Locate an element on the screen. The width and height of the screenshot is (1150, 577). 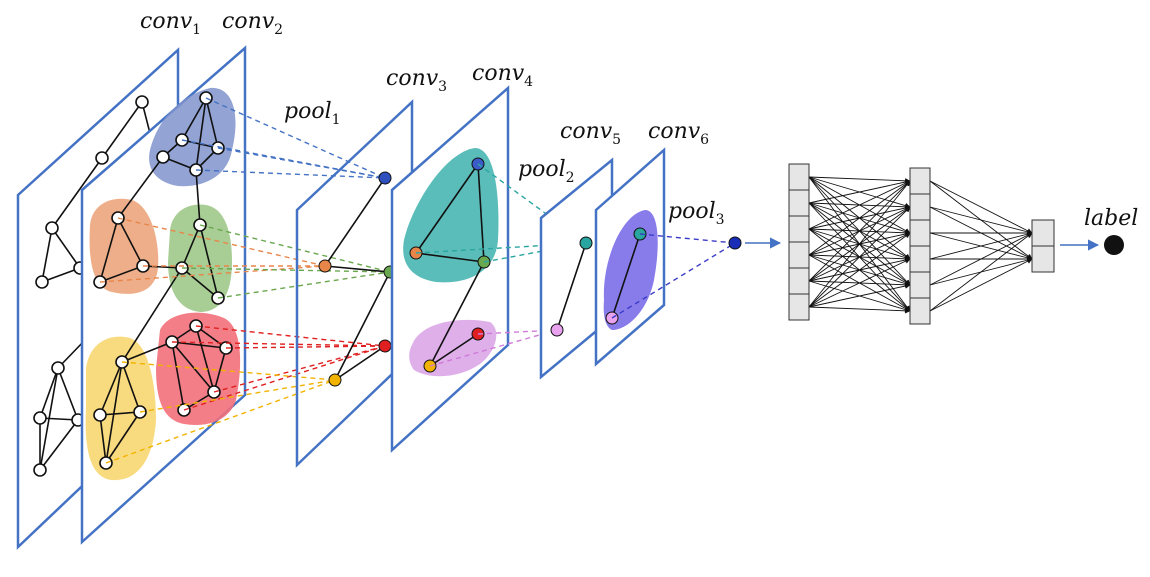
teal-cluster is located at coordinates (451, 215).